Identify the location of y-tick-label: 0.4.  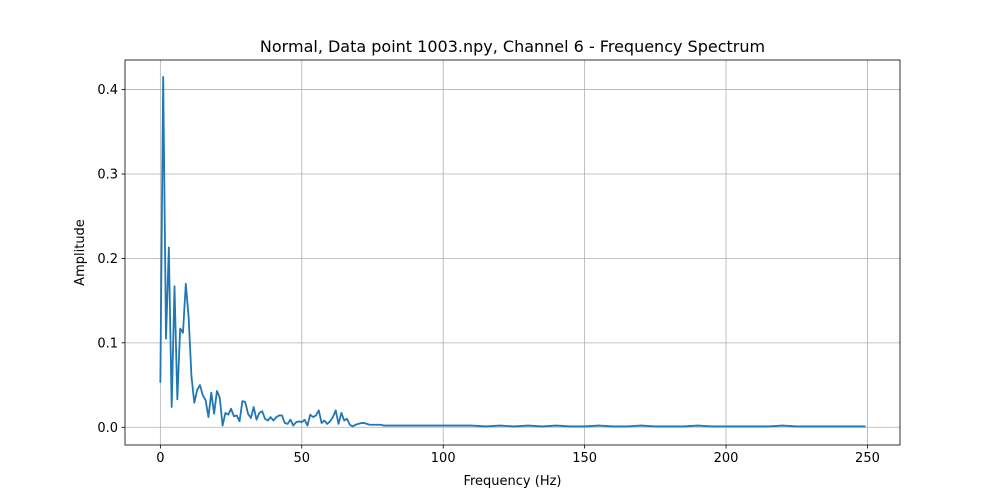
(107, 90).